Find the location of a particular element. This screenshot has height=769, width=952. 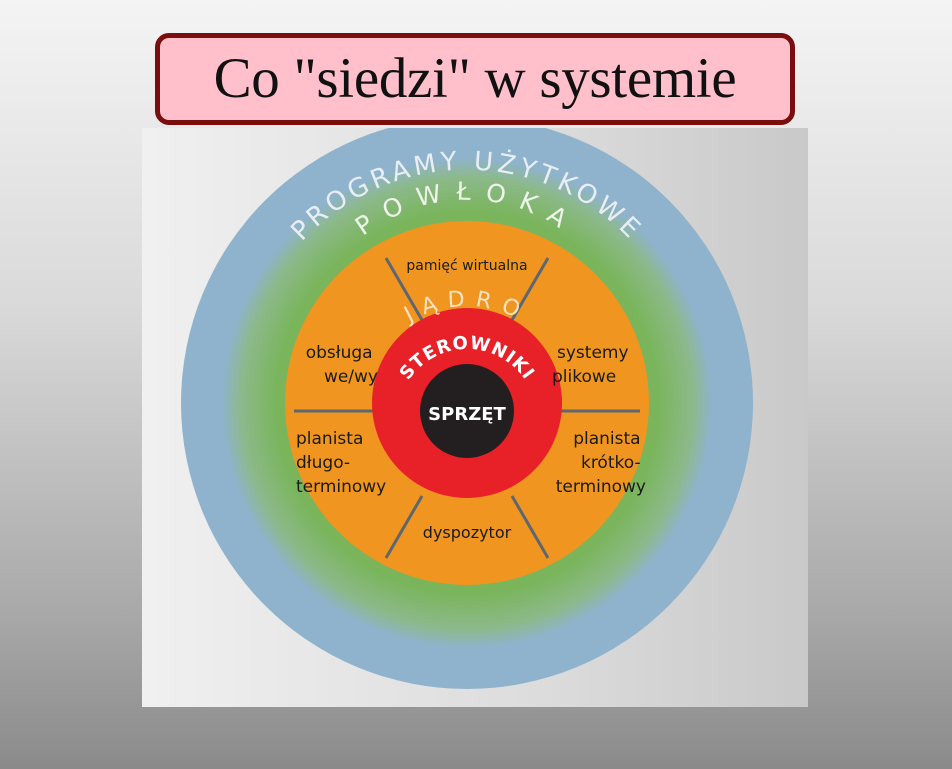

kernel-dividers is located at coordinates (467, 408).